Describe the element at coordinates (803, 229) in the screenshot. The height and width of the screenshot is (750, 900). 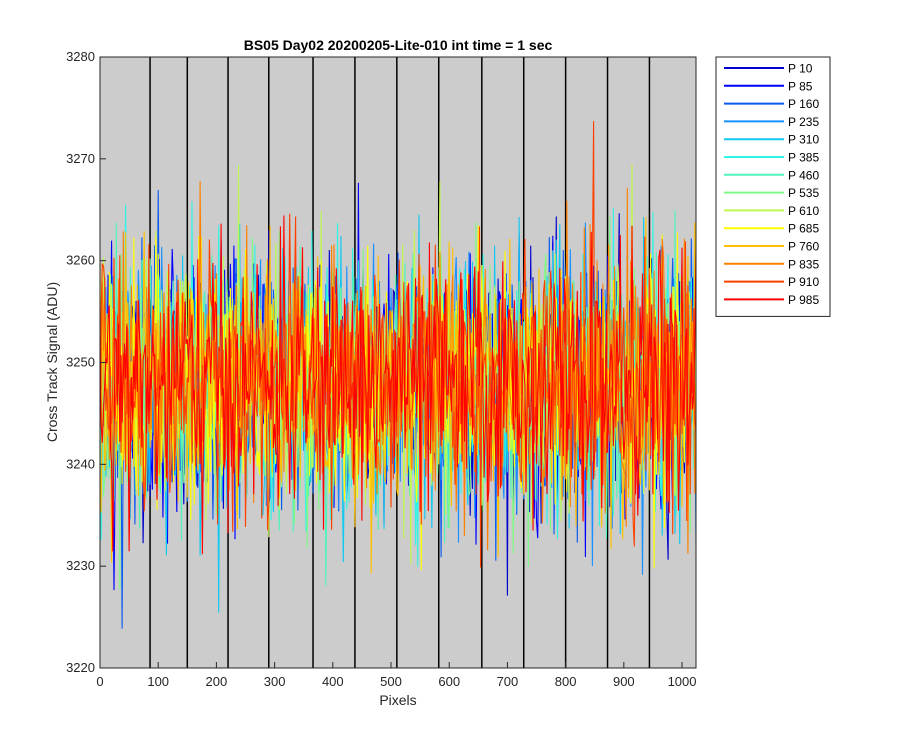
I see `legend-label: P 685` at that location.